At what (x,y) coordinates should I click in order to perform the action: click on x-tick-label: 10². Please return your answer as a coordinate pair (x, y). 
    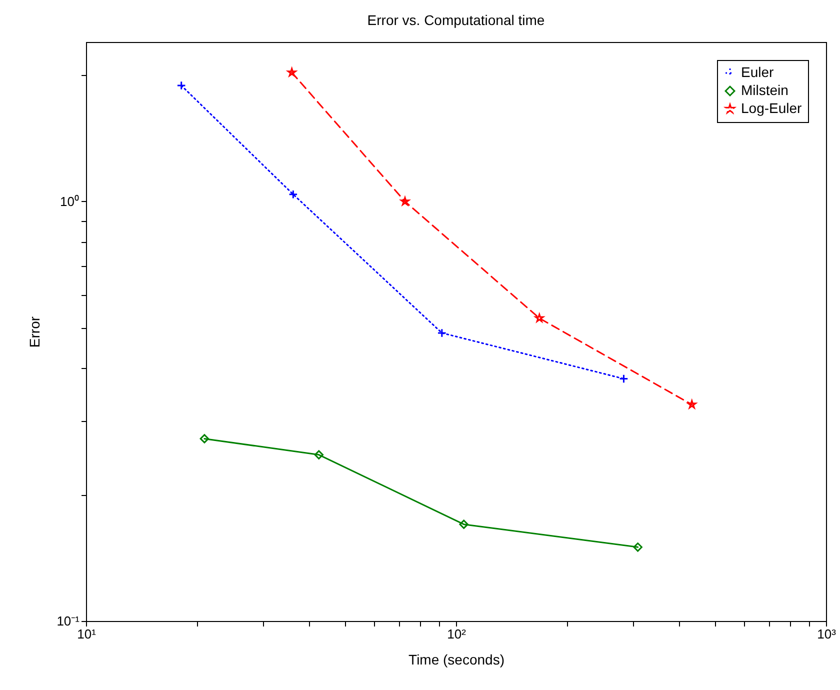
    Looking at the image, I should click on (457, 634).